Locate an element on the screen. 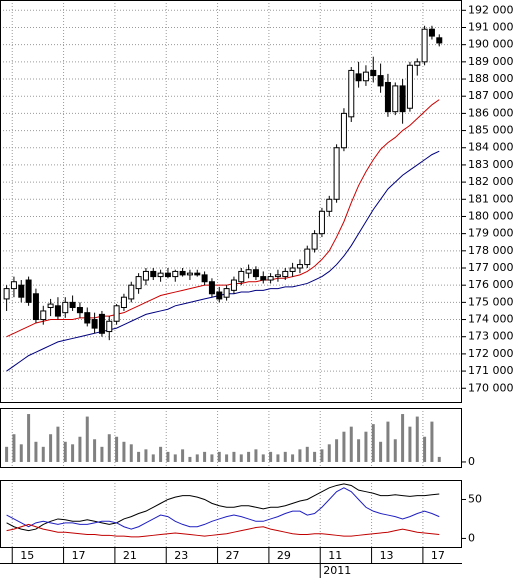 The width and height of the screenshot is (527, 578). y-tick-label: 179 000 is located at coordinates (491, 233).